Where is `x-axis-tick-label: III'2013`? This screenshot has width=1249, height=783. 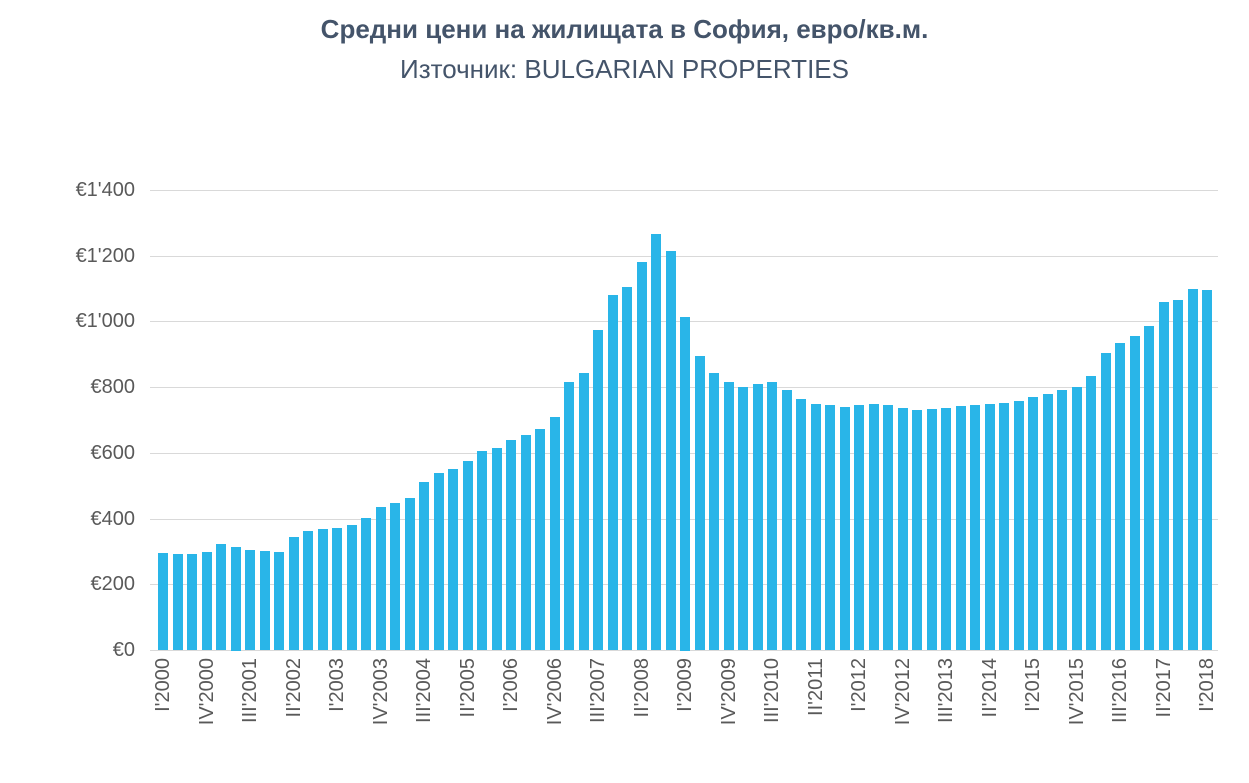
x-axis-tick-label: III'2013 is located at coordinates (946, 690).